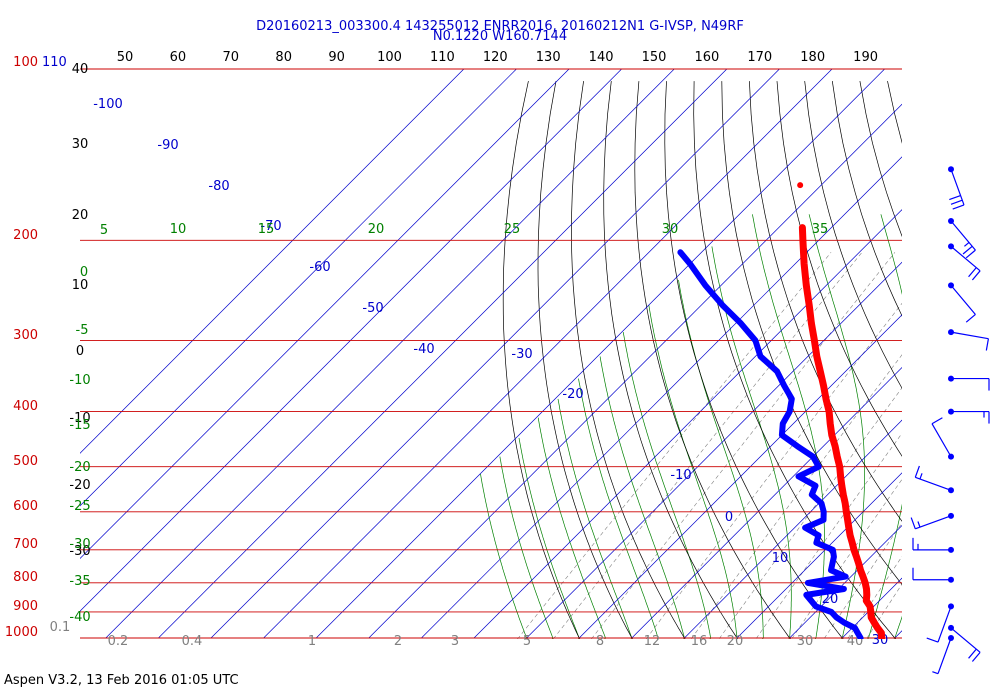 The height and width of the screenshot is (700, 1000). What do you see at coordinates (398, 641) in the screenshot?
I see `mixing-ratio-label: 2` at bounding box center [398, 641].